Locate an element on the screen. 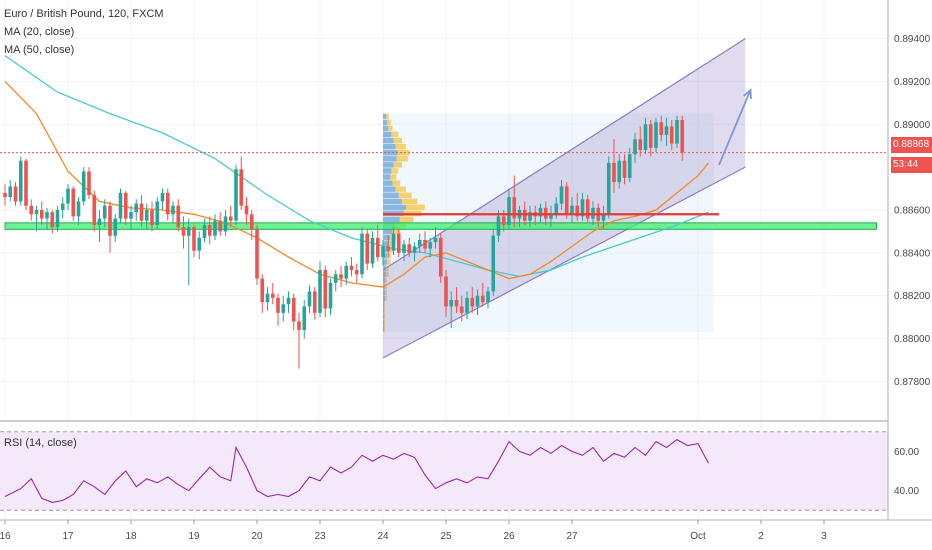 Image resolution: width=932 pixels, height=550 pixels. price-tick-label: 0.88600 is located at coordinates (912, 211).